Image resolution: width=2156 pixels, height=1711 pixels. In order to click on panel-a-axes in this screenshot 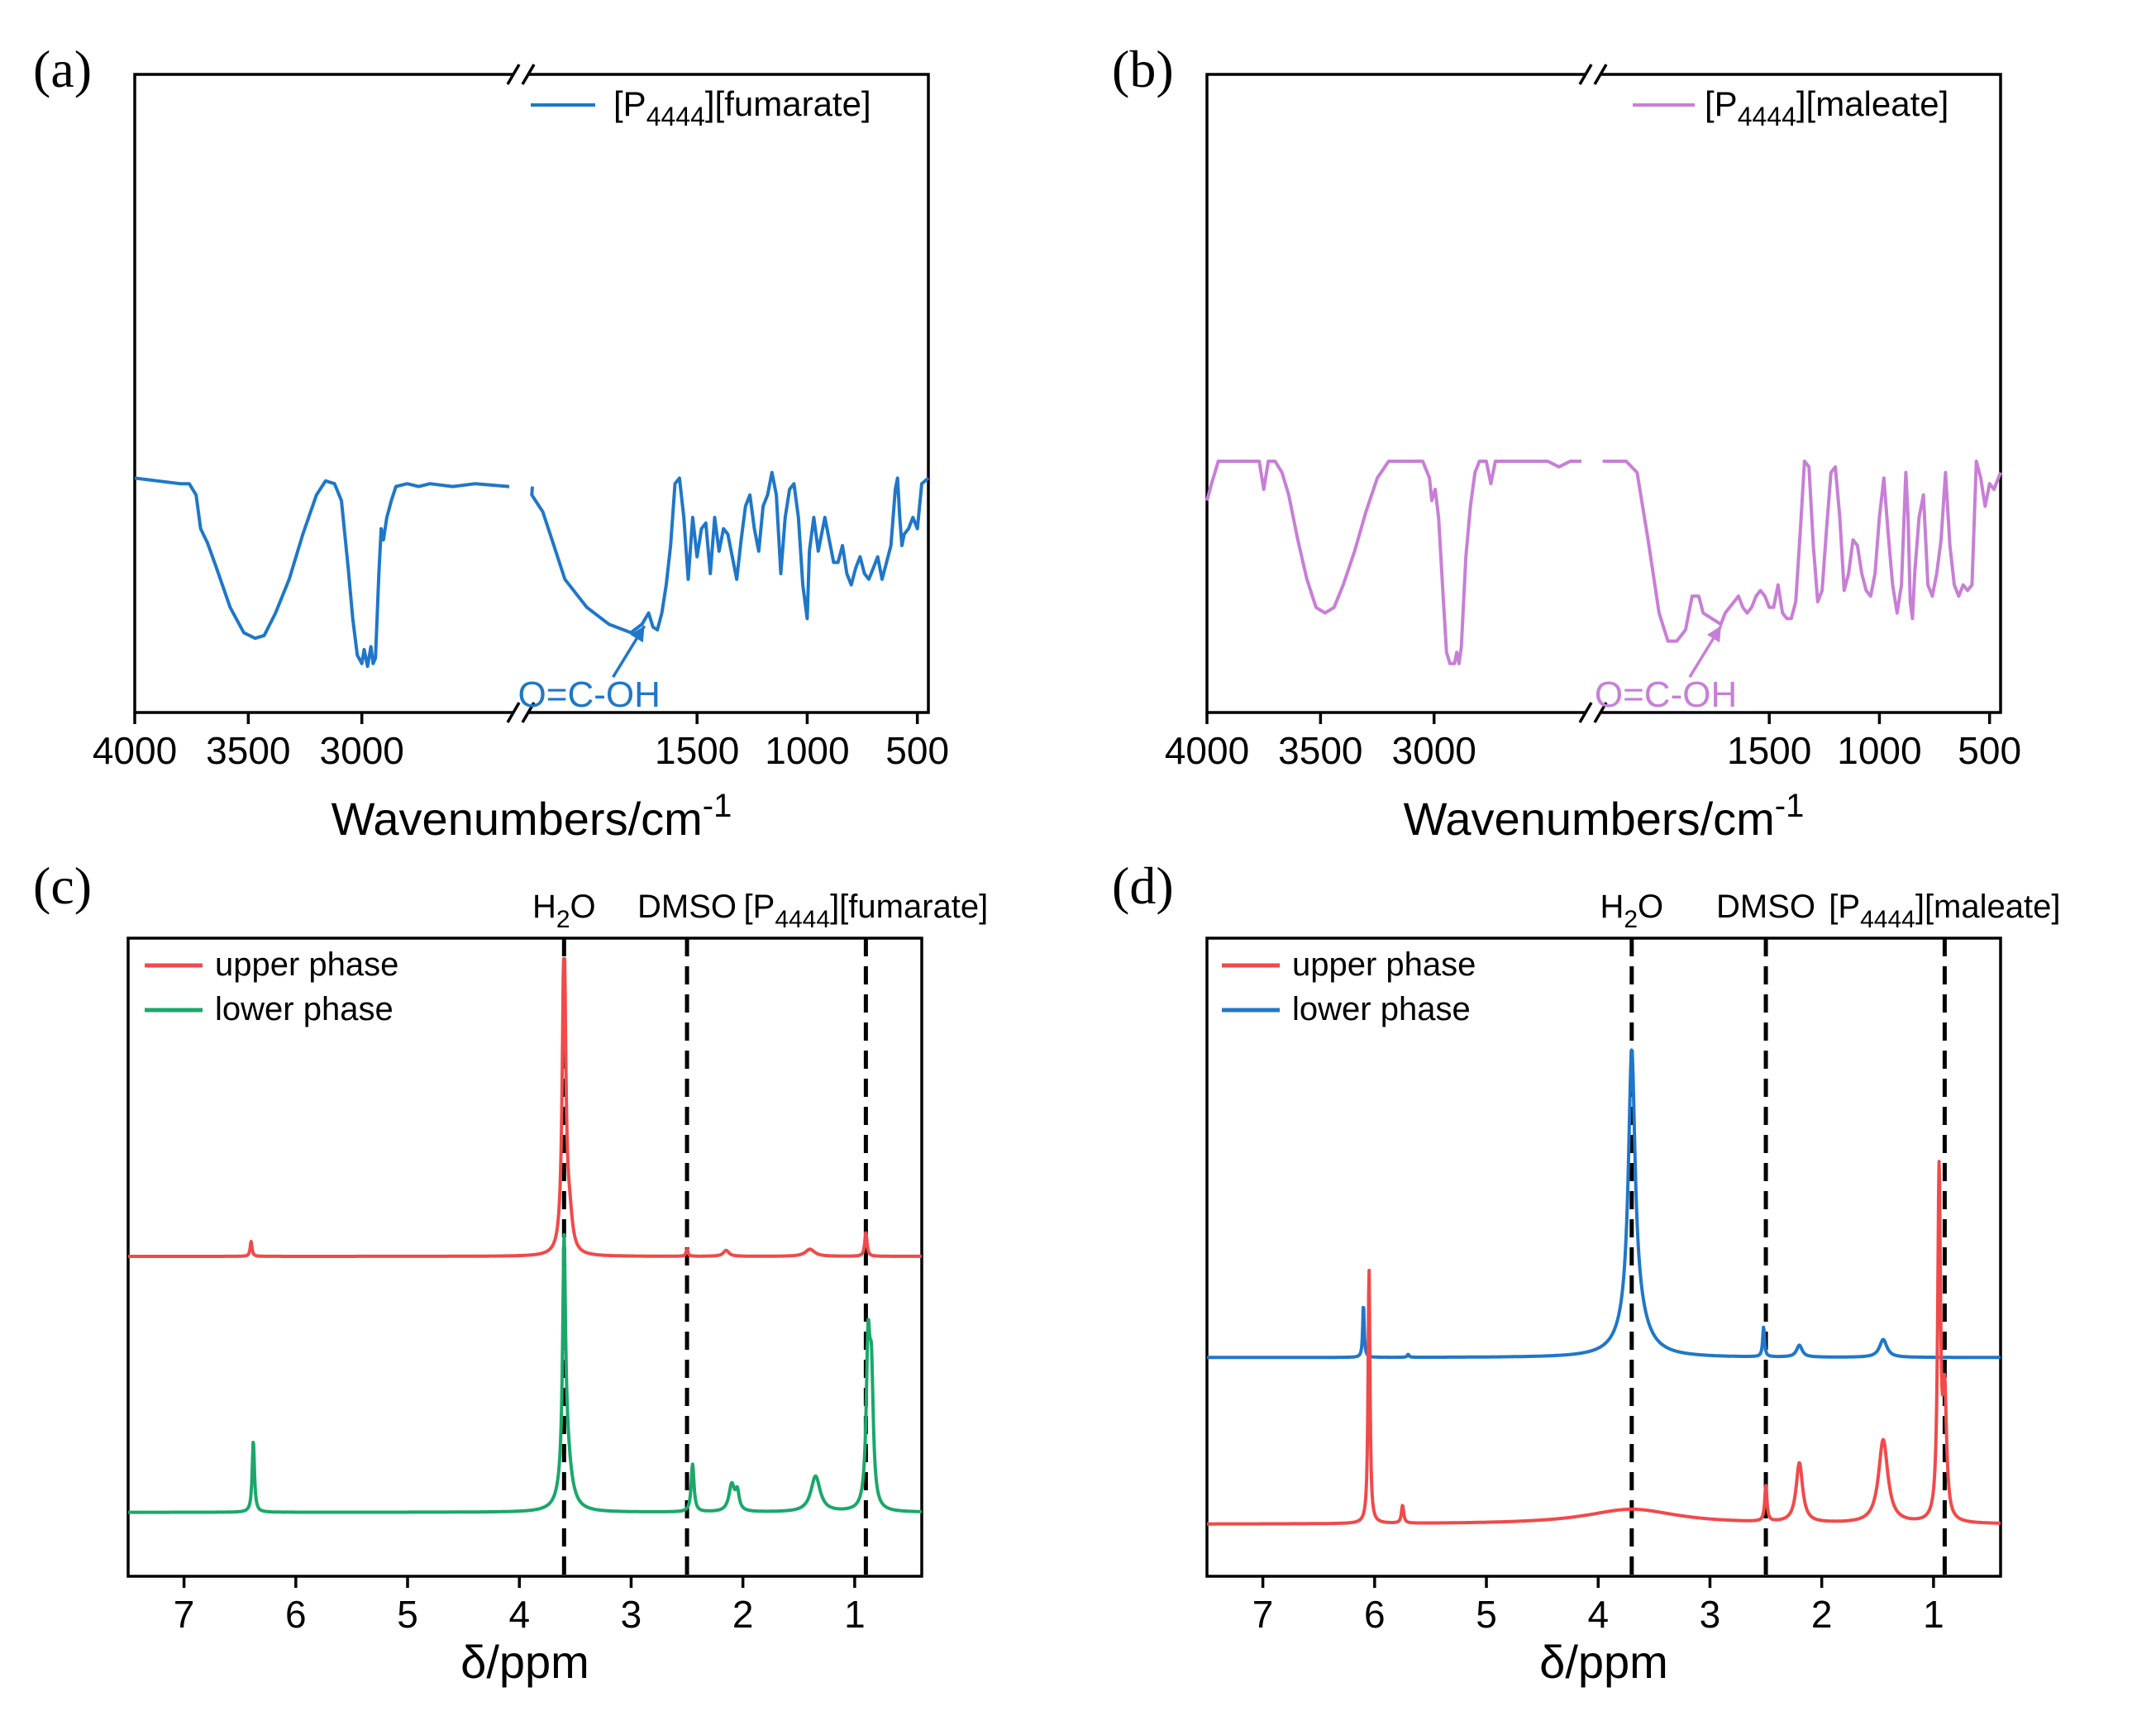, I will do `click(531, 394)`.